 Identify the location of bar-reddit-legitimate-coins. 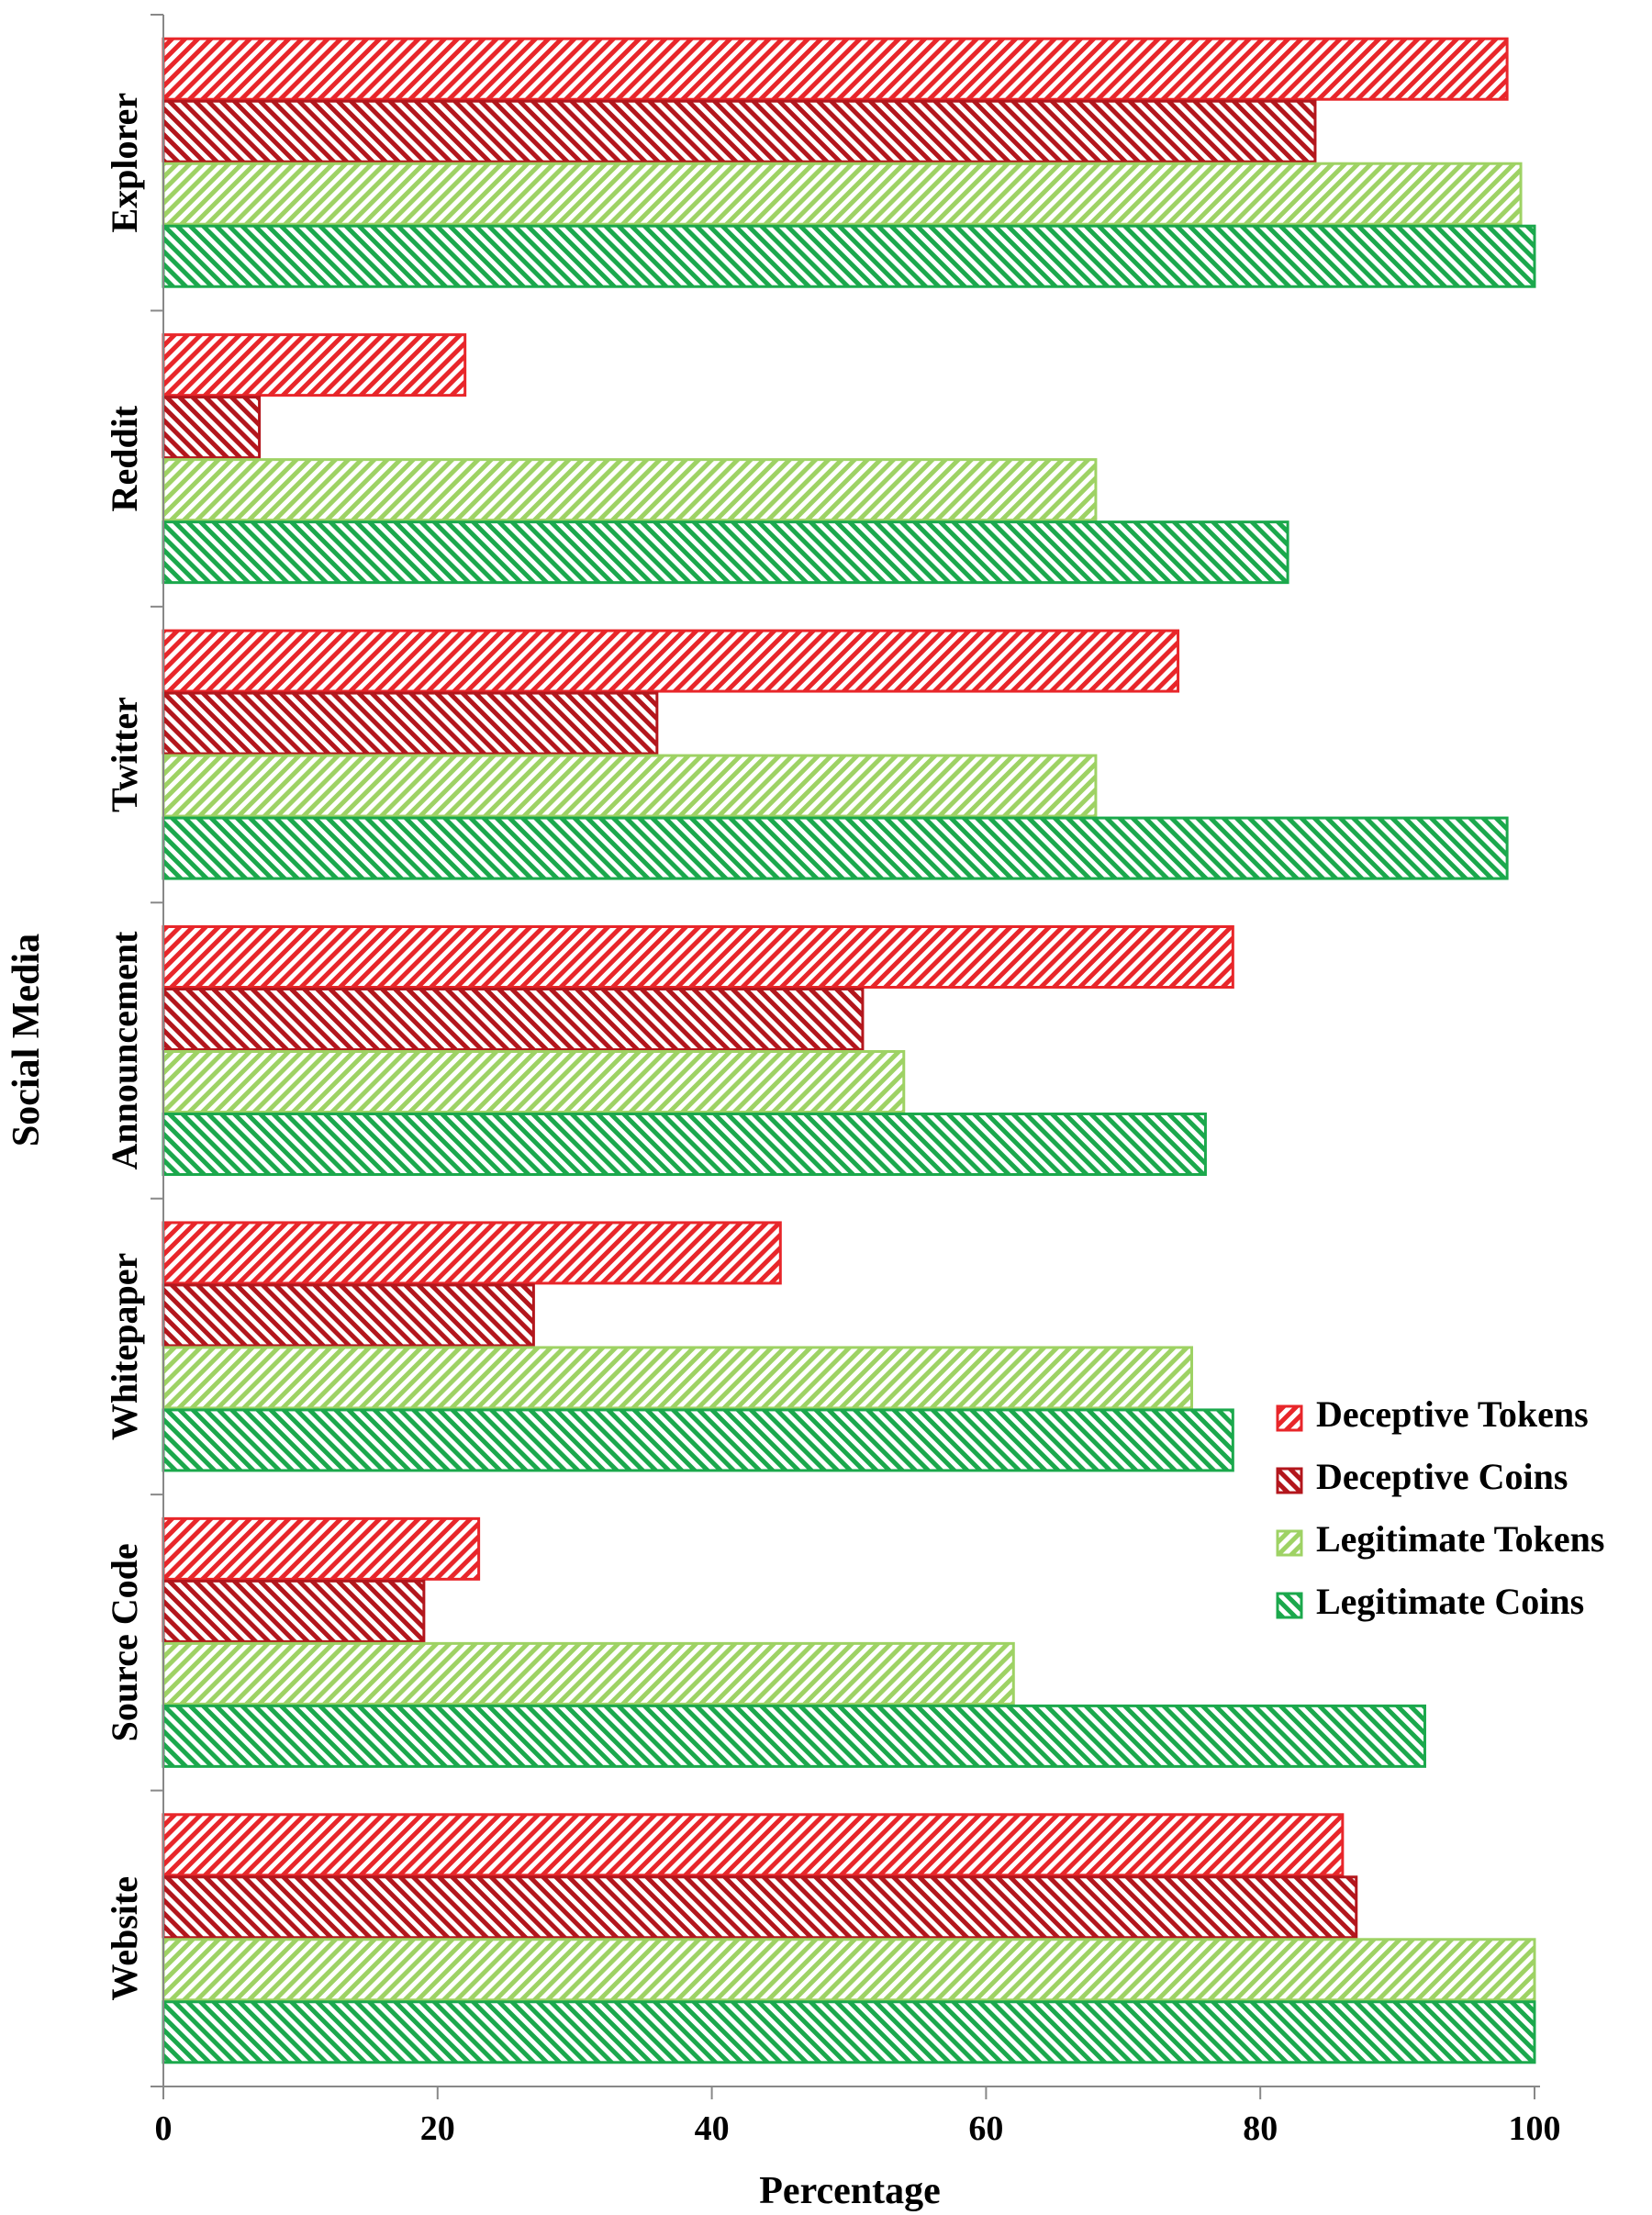
(725, 552).